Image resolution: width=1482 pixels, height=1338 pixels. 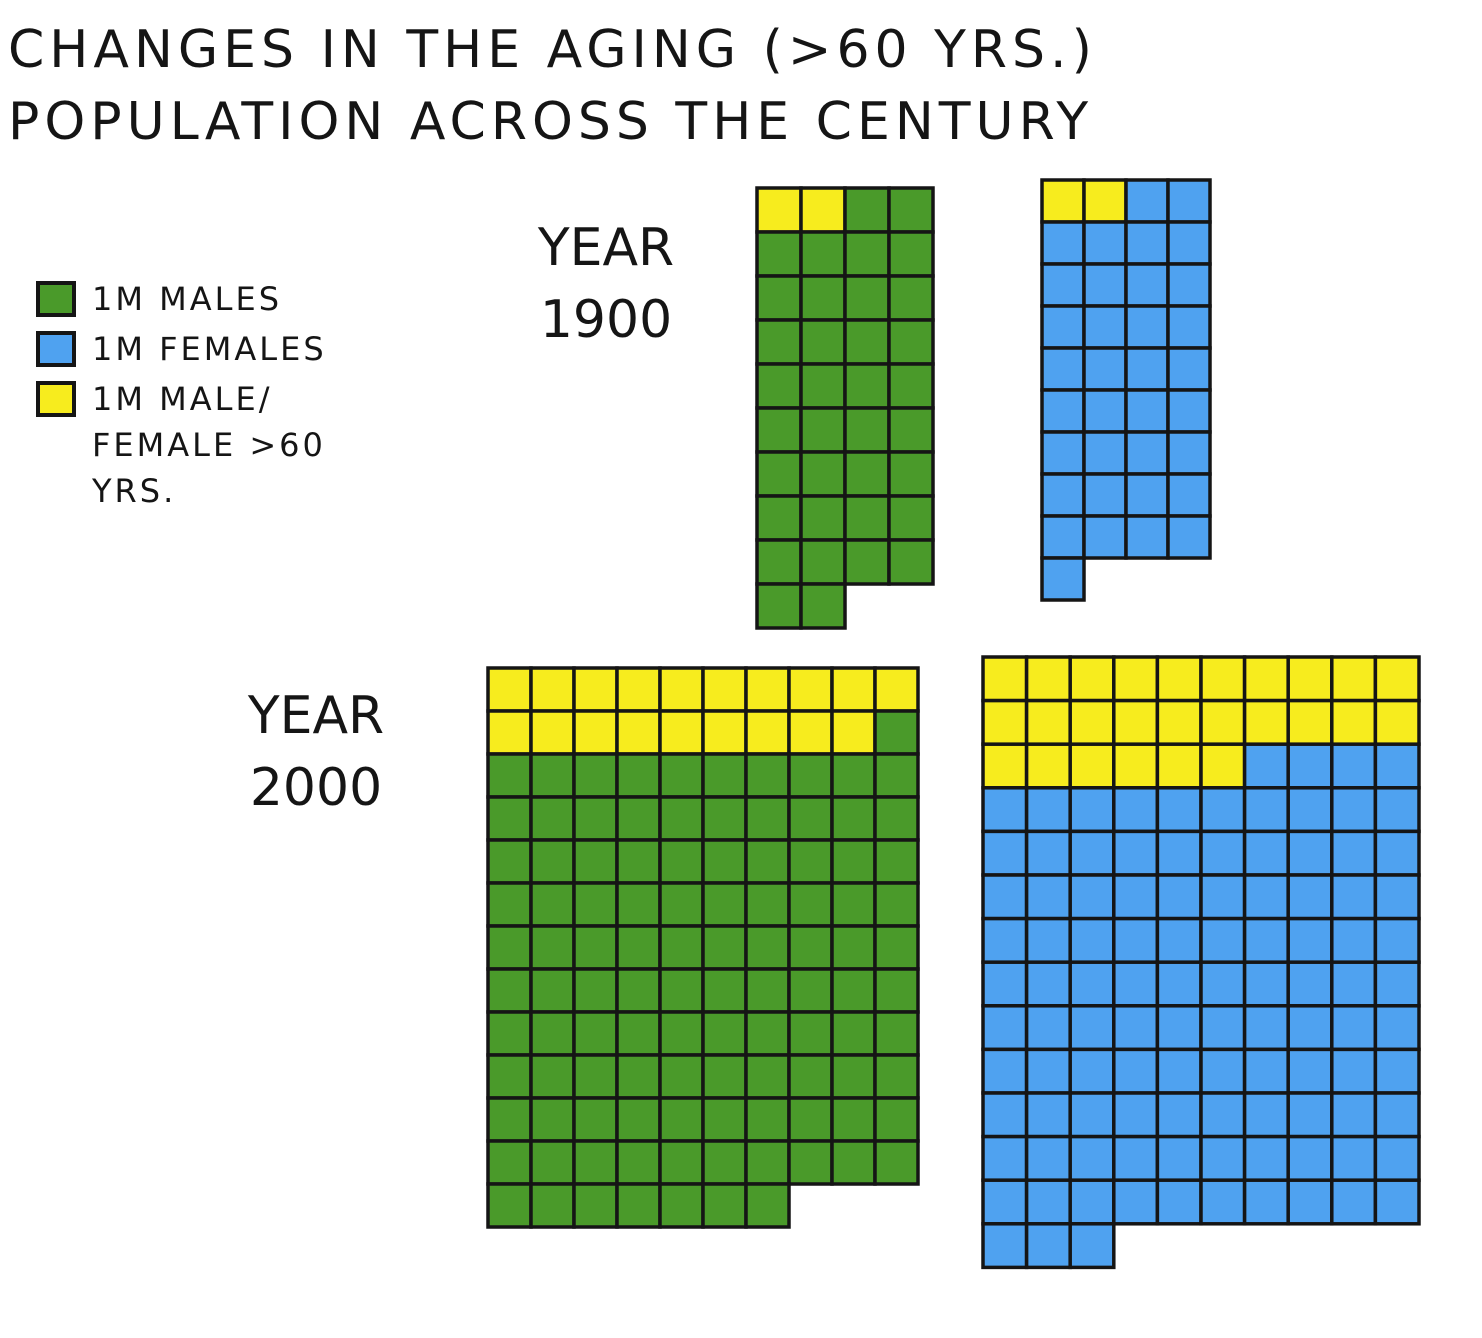 I want to click on unit-square-over-60-1900, so click(x=1063, y=201).